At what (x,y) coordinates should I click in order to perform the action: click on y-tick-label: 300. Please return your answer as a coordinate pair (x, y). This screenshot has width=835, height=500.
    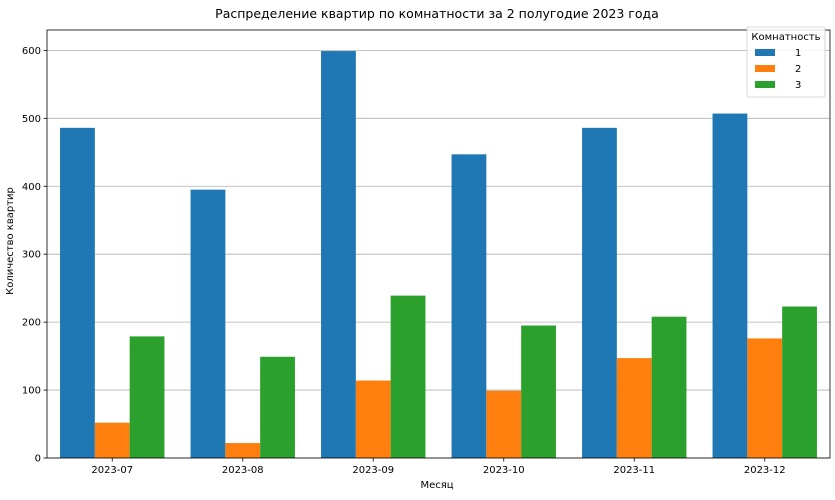
    Looking at the image, I should click on (31, 255).